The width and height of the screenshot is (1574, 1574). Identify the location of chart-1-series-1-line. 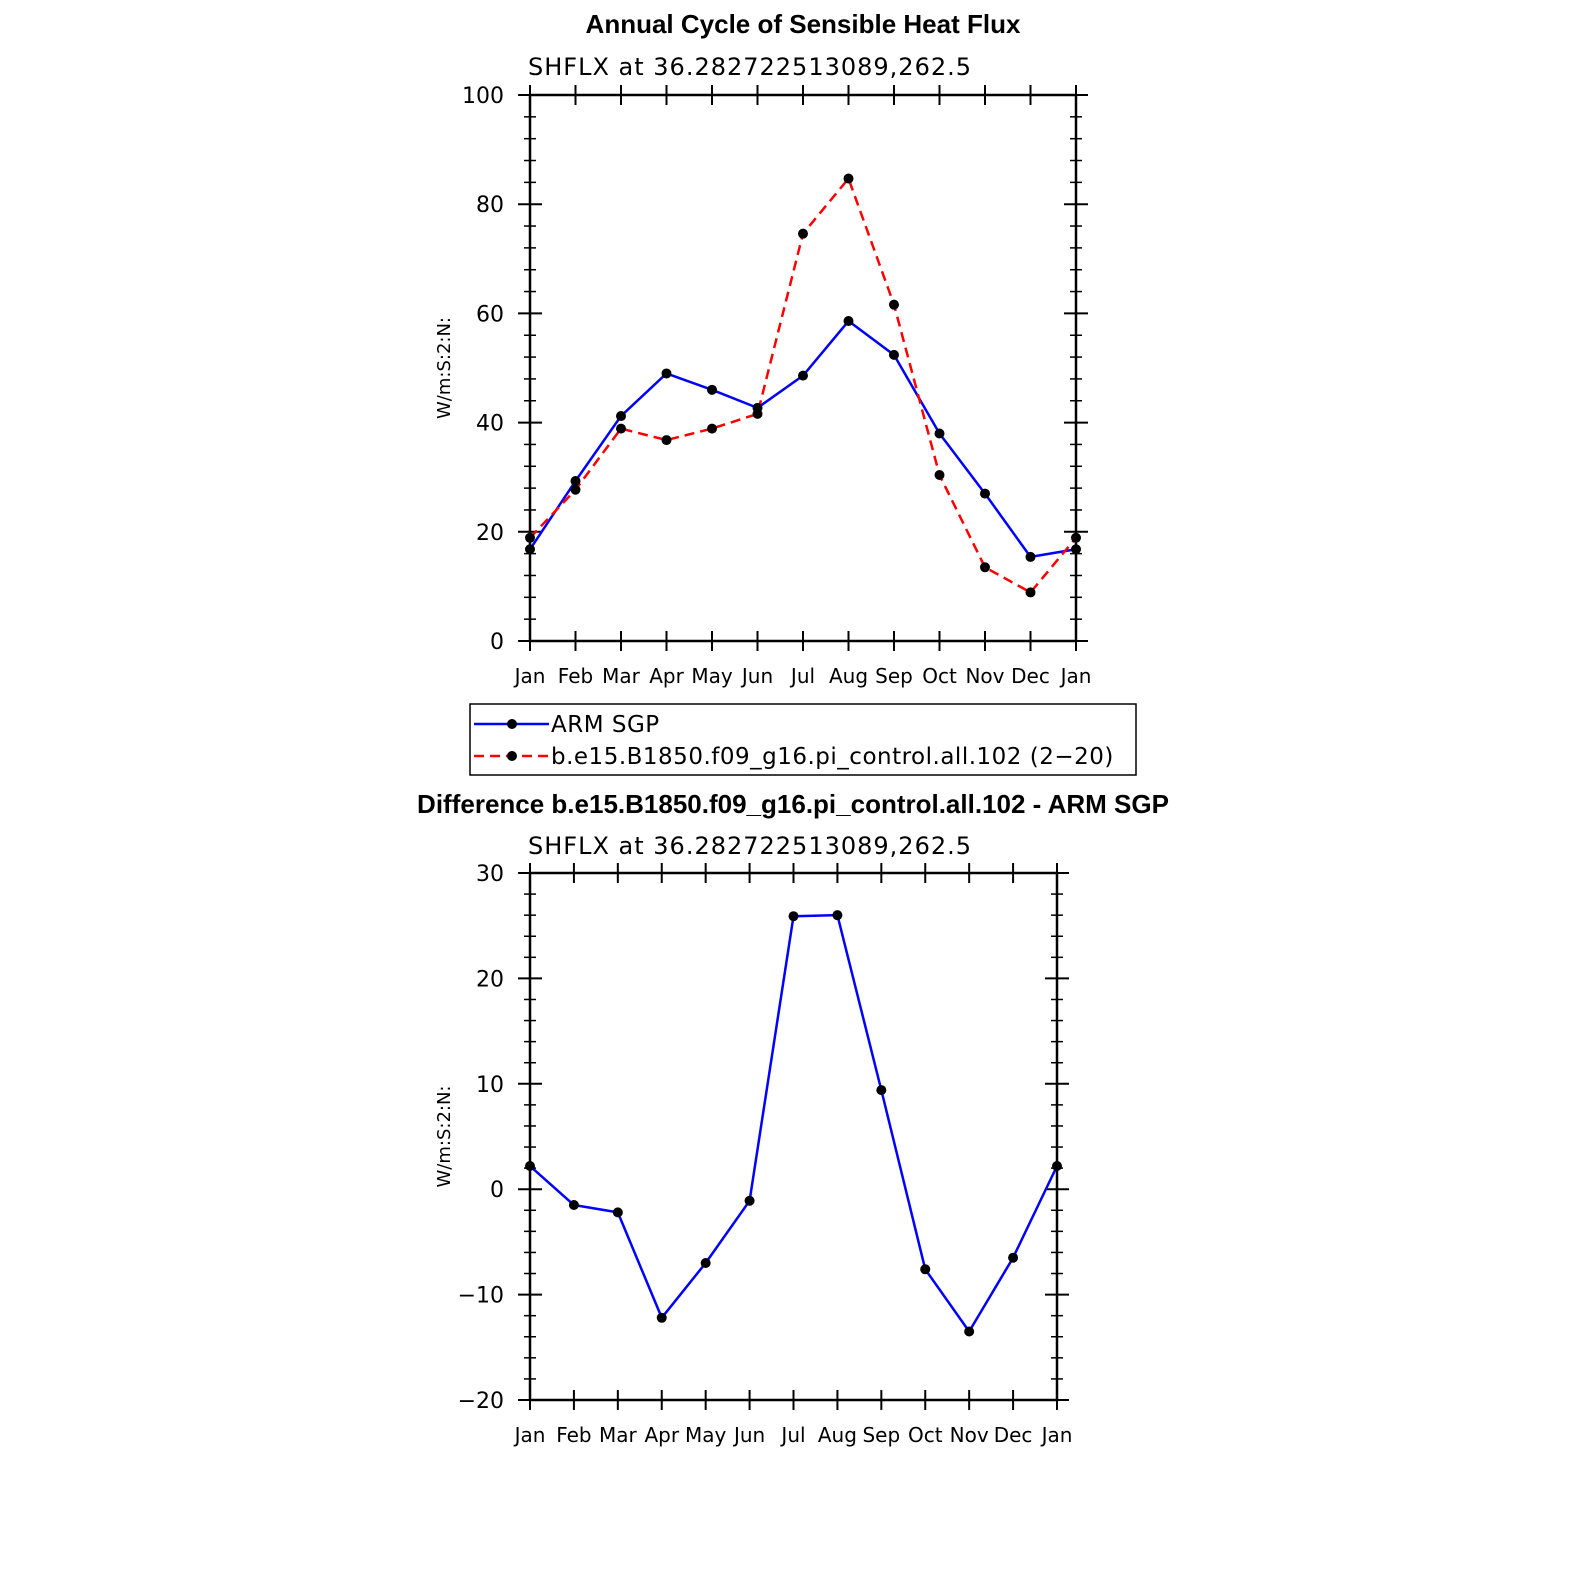
(803, 385).